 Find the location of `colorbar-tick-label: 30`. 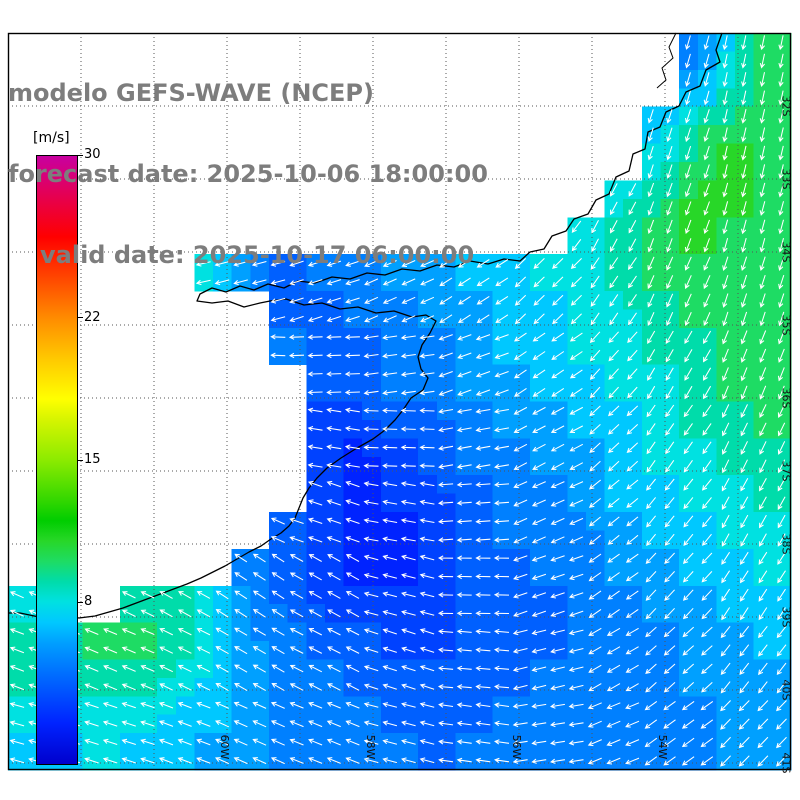

colorbar-tick-label: 30 is located at coordinates (92, 154).